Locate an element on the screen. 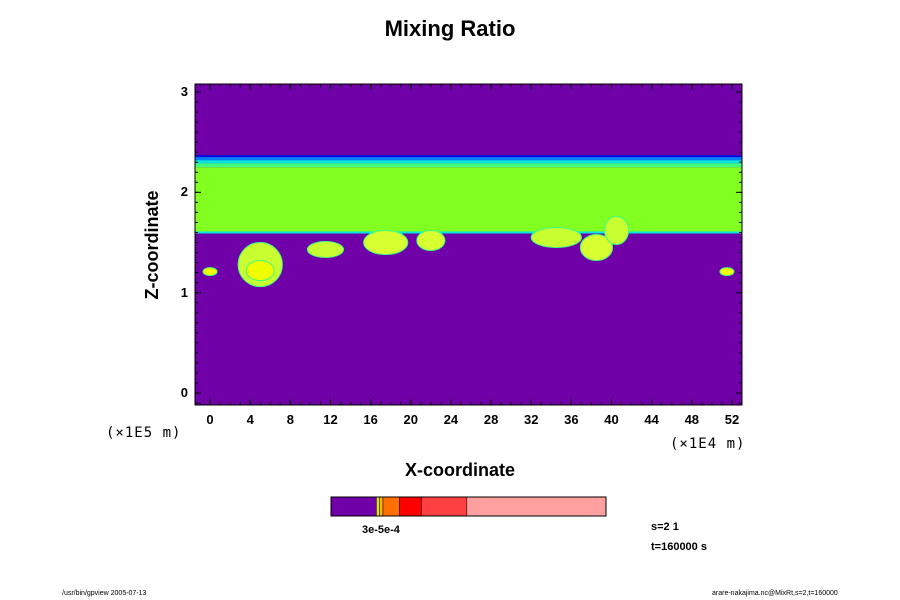 This screenshot has width=900, height=600. x-tick-label: 32 is located at coordinates (531, 419).